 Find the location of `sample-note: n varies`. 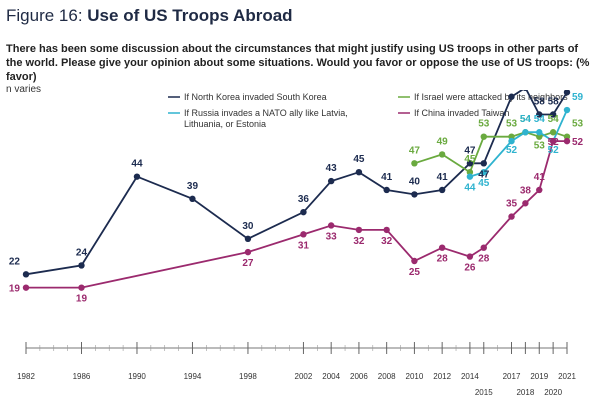

sample-note: n varies is located at coordinates (24, 89).